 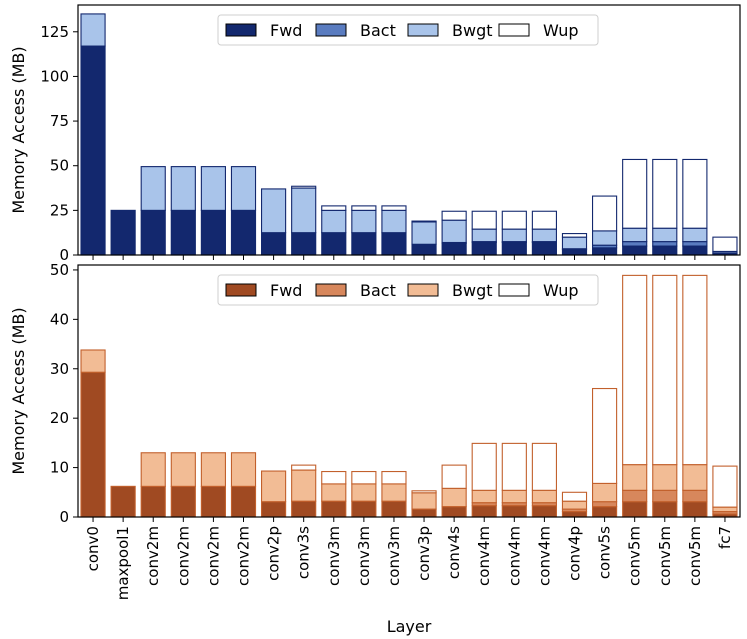 I want to click on bar-wup-conv3s, so click(x=304, y=187).